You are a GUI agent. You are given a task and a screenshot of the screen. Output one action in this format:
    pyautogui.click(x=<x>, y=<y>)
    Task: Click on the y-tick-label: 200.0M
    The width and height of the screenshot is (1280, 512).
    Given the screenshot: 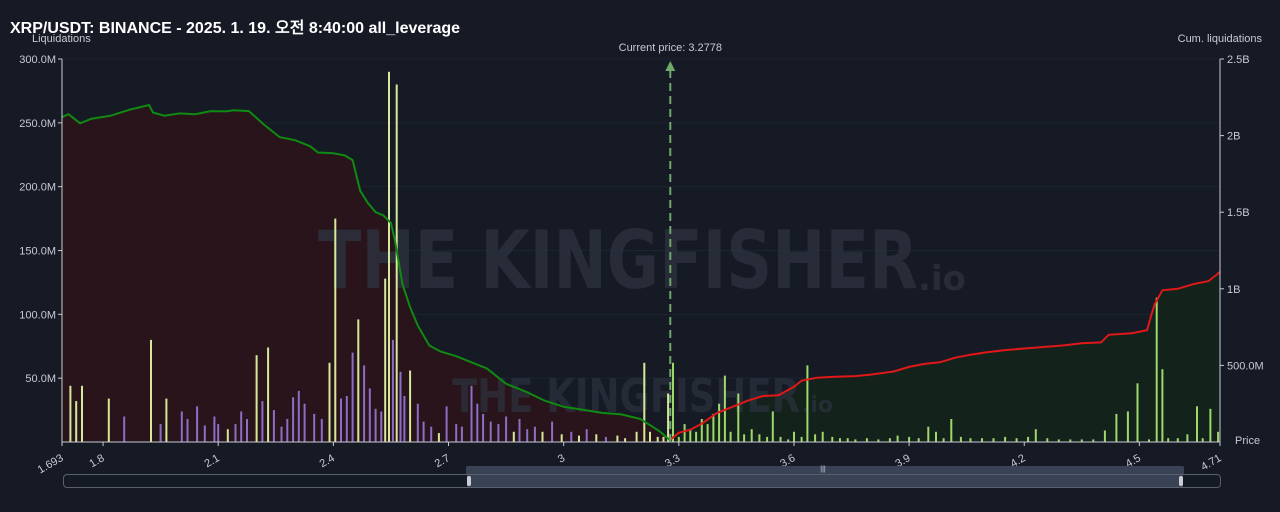 What is the action you would take?
    pyautogui.click(x=37, y=188)
    